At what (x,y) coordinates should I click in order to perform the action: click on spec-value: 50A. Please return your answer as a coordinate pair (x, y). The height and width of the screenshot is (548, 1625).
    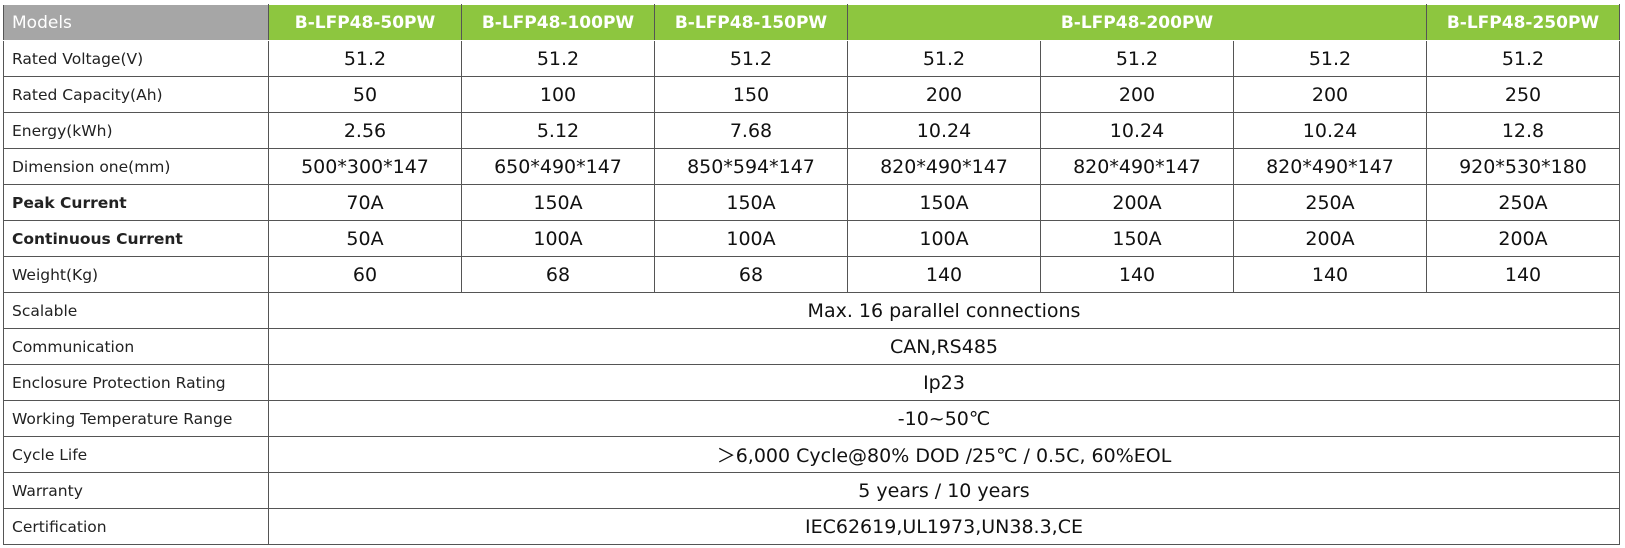
    Looking at the image, I should click on (365, 238).